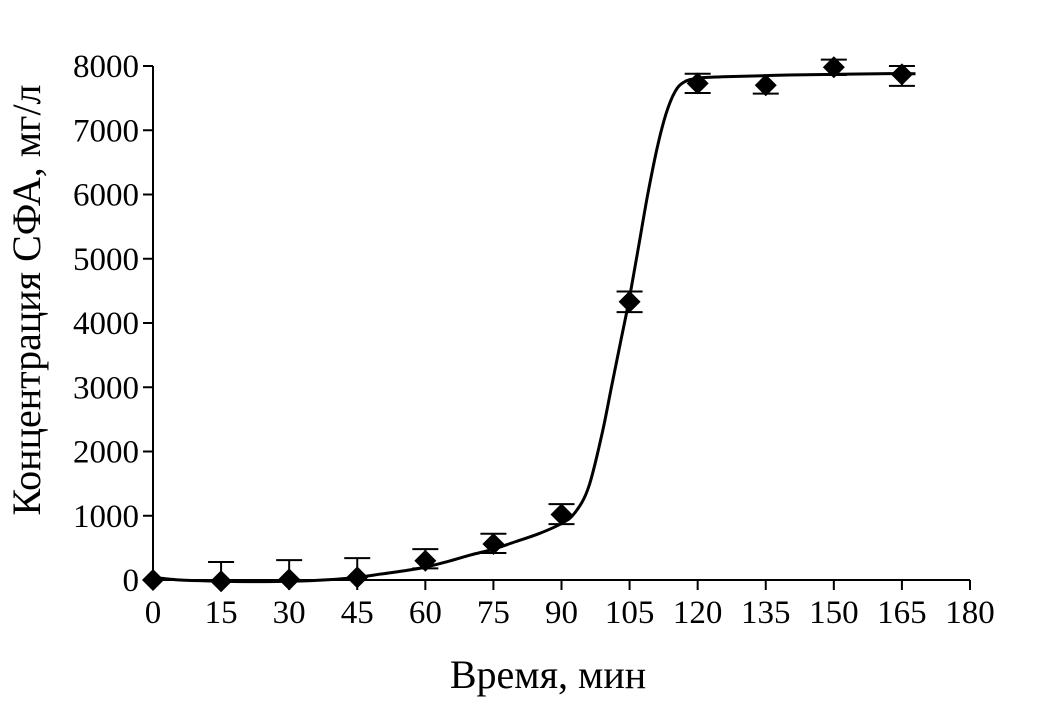 This screenshot has width=1053, height=709. What do you see at coordinates (698, 613) in the screenshot?
I see `x-tick-label: 120` at bounding box center [698, 613].